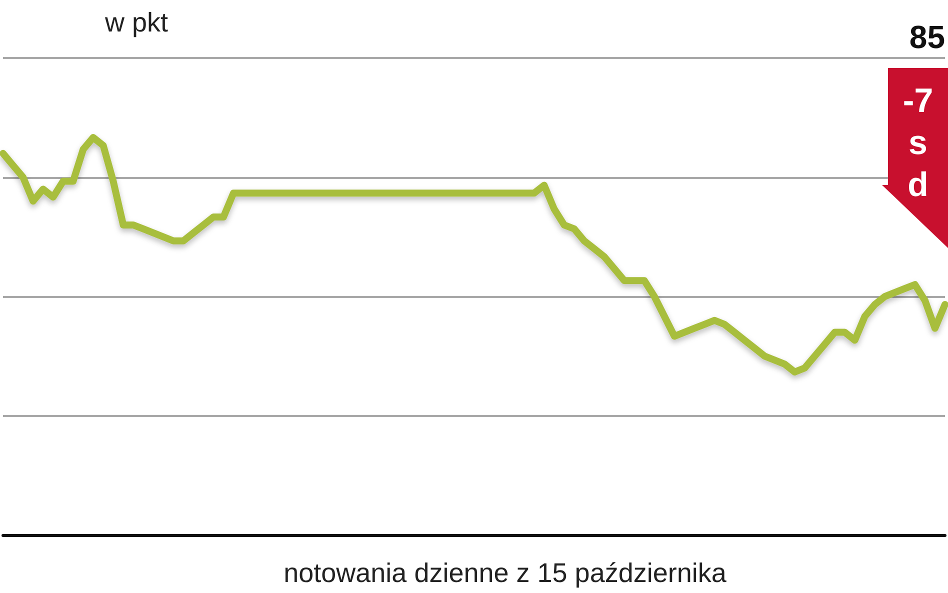 The image size is (948, 593). What do you see at coordinates (506, 573) in the screenshot?
I see `text: notowania dzienne z 15 października` at bounding box center [506, 573].